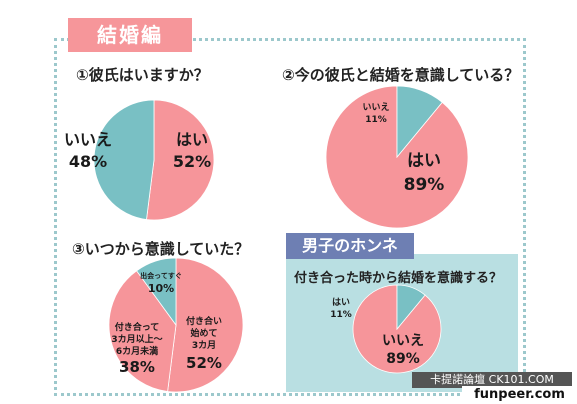 The height and width of the screenshot is (404, 577). What do you see at coordinates (350, 246) in the screenshot?
I see `men-opinion-label: 男子のホンネ` at bounding box center [350, 246].